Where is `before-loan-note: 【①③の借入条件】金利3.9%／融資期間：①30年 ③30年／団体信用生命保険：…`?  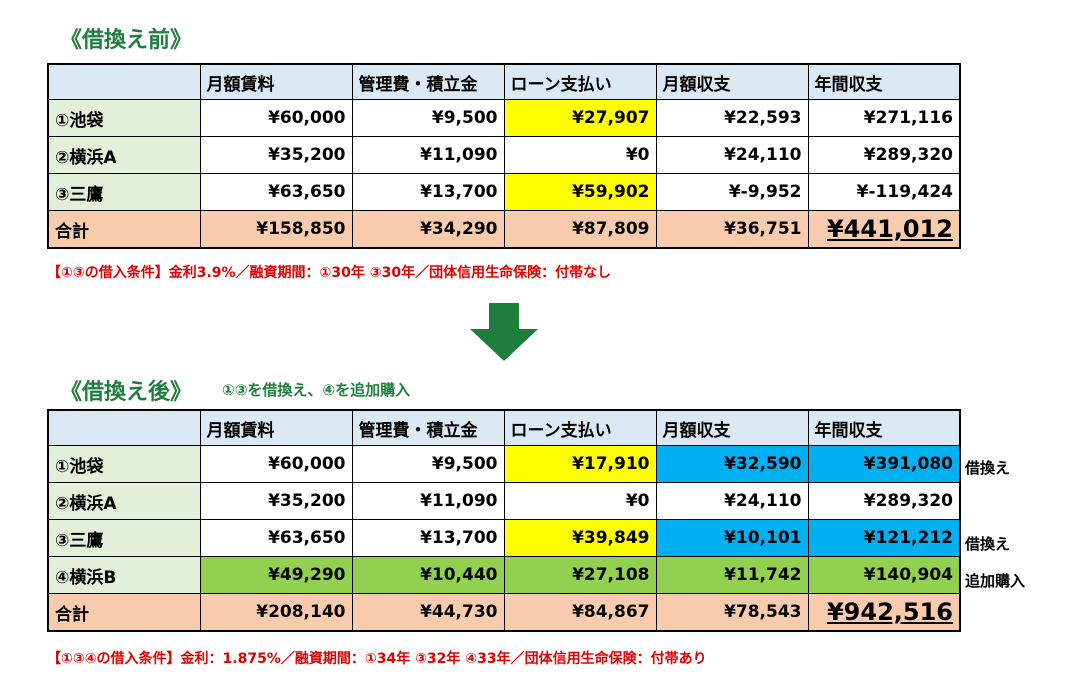 before-loan-note: 【①③の借入条件】金利3.9%／融資期間：①30年 ③30年／団体信用生命保険：… is located at coordinates (329, 273).